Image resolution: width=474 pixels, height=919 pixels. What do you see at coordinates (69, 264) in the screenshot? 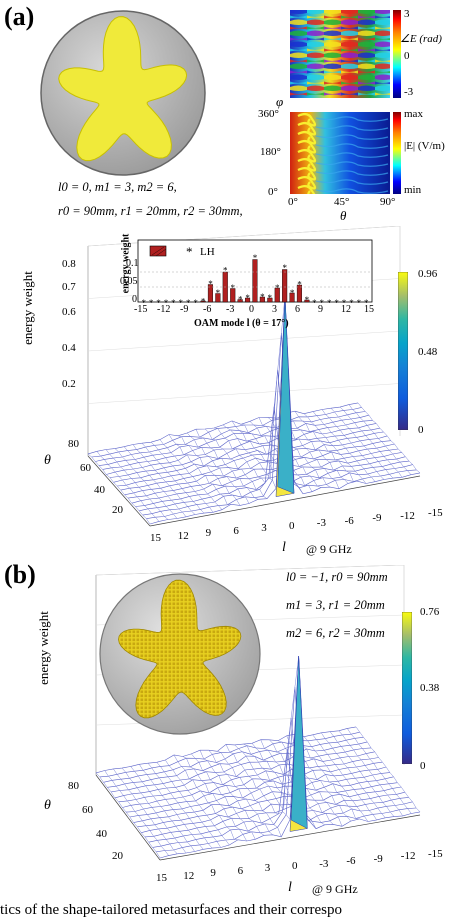
I see `surface-a-ztick-0: 0.8` at bounding box center [69, 264].